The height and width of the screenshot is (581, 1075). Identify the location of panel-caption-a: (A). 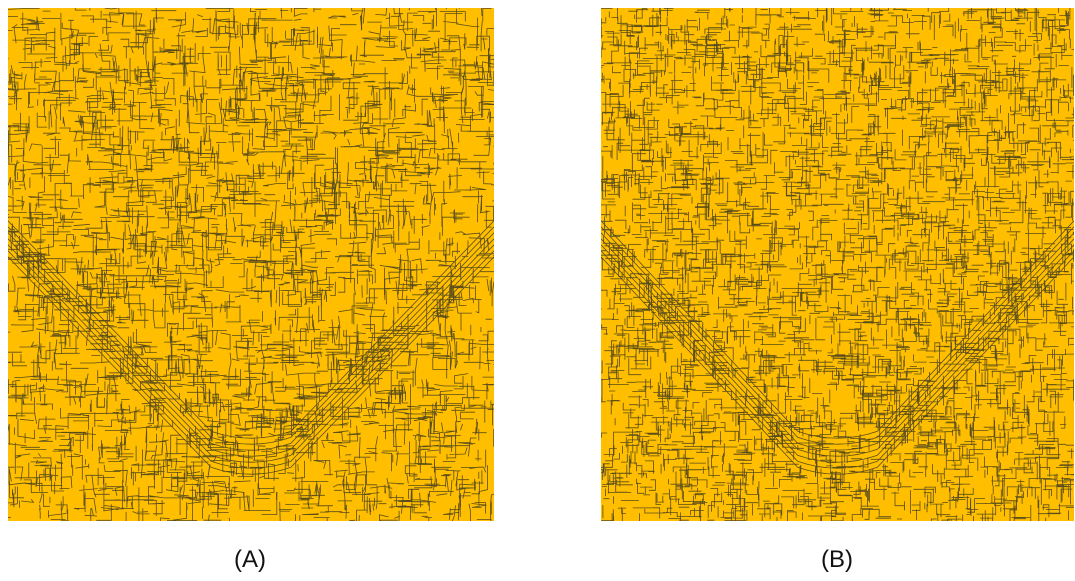
(250, 559).